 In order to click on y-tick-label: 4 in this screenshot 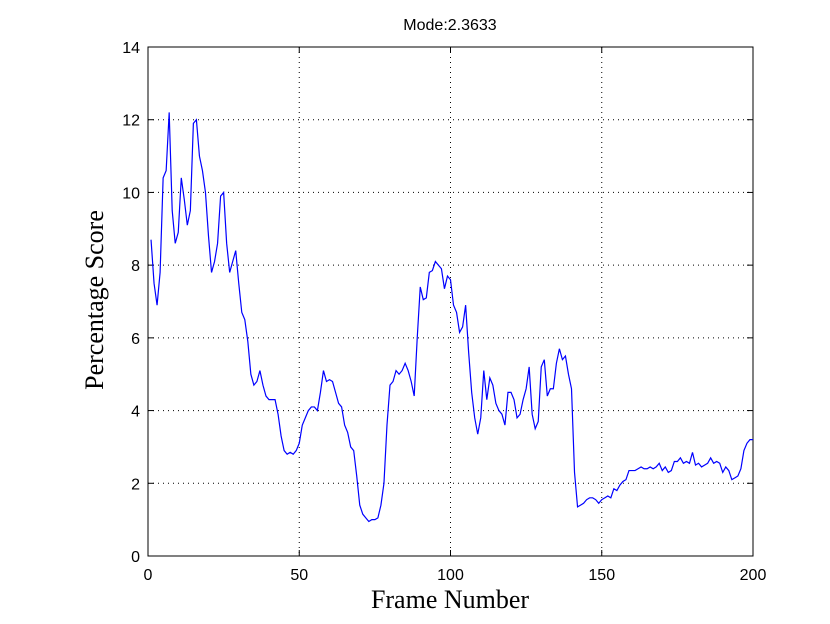, I will do `click(135, 412)`.